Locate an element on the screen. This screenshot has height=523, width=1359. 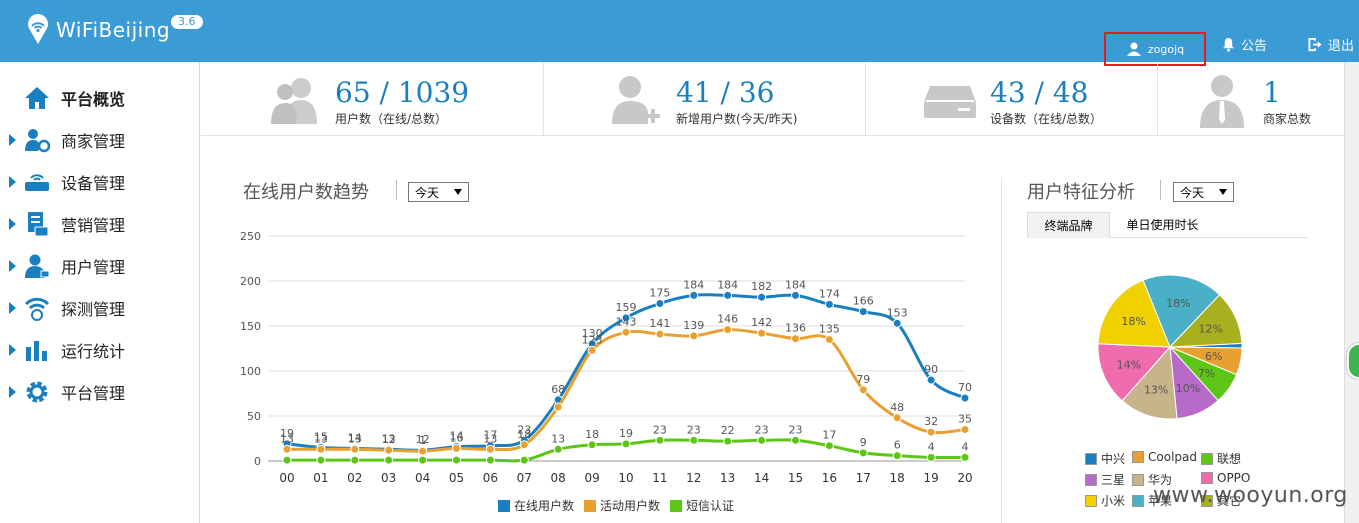
logo: WiFiBeijing is located at coordinates (97, 30).